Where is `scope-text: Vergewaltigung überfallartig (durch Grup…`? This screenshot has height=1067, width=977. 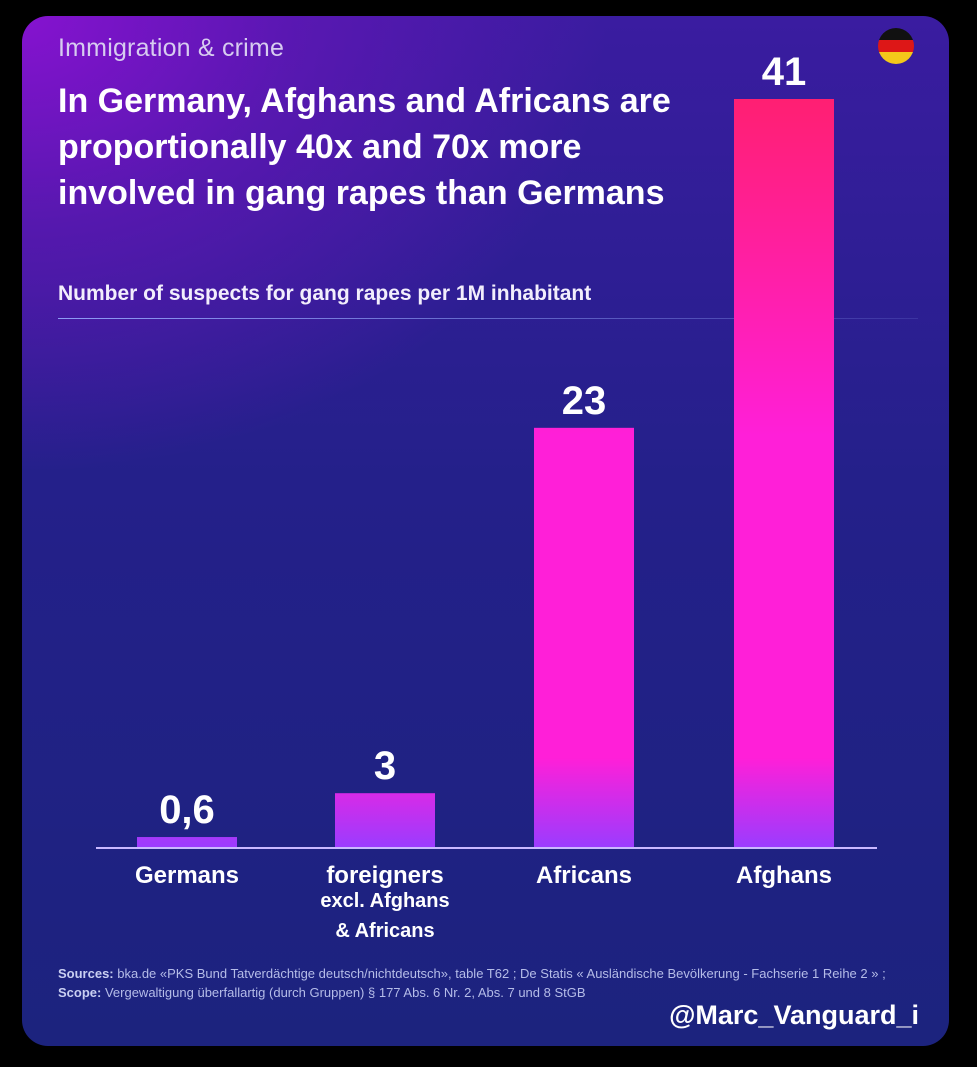 scope-text: Vergewaltigung überfallartig (durch Grup… is located at coordinates (343, 992).